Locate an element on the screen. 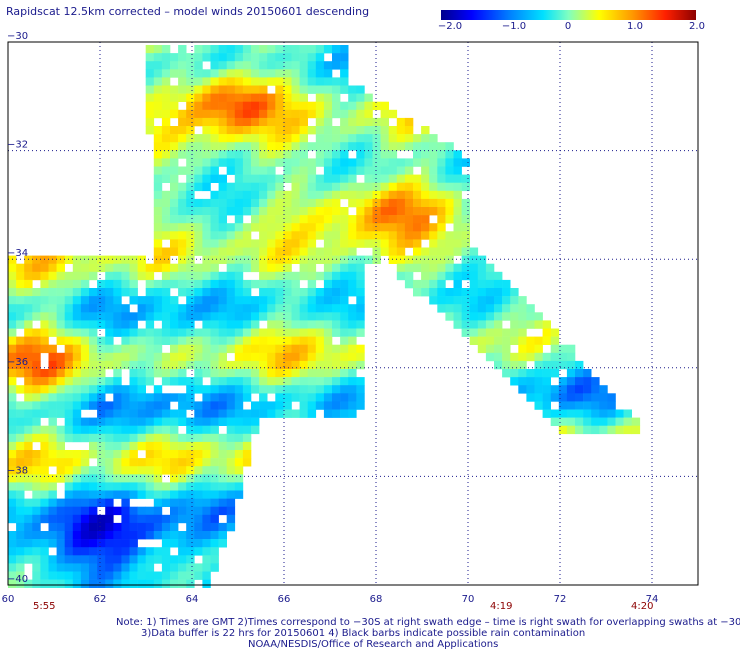 The height and width of the screenshot is (650, 740). lat-tick-label: −30 is located at coordinates (17, 36).